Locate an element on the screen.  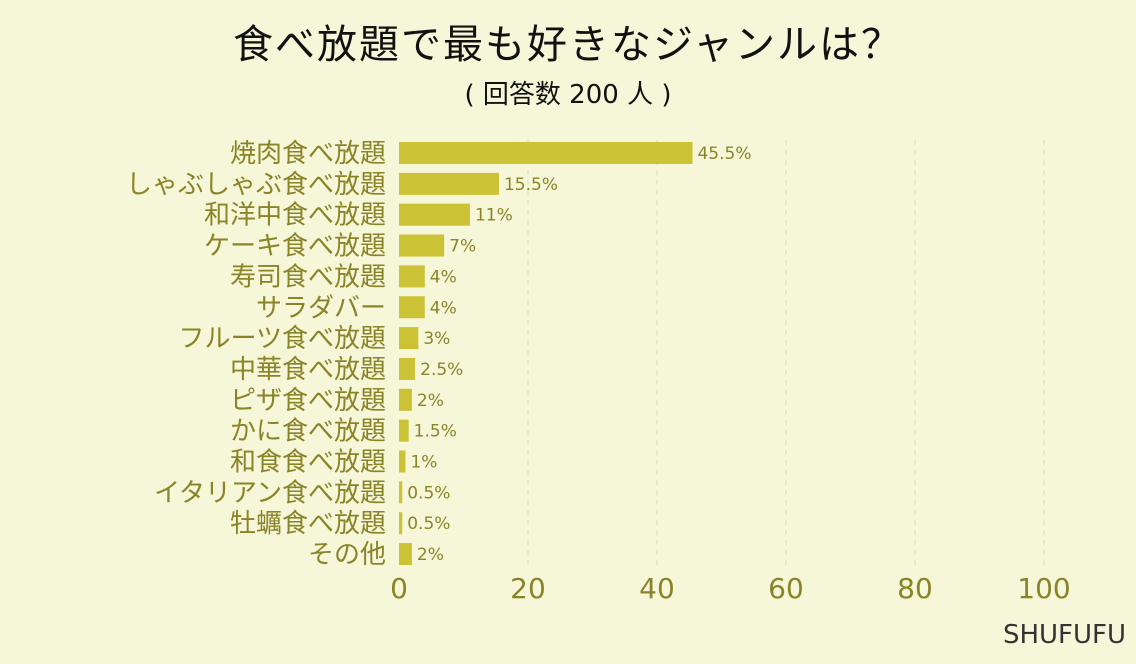
category-label: 中華食べ放題 is located at coordinates (308, 370).